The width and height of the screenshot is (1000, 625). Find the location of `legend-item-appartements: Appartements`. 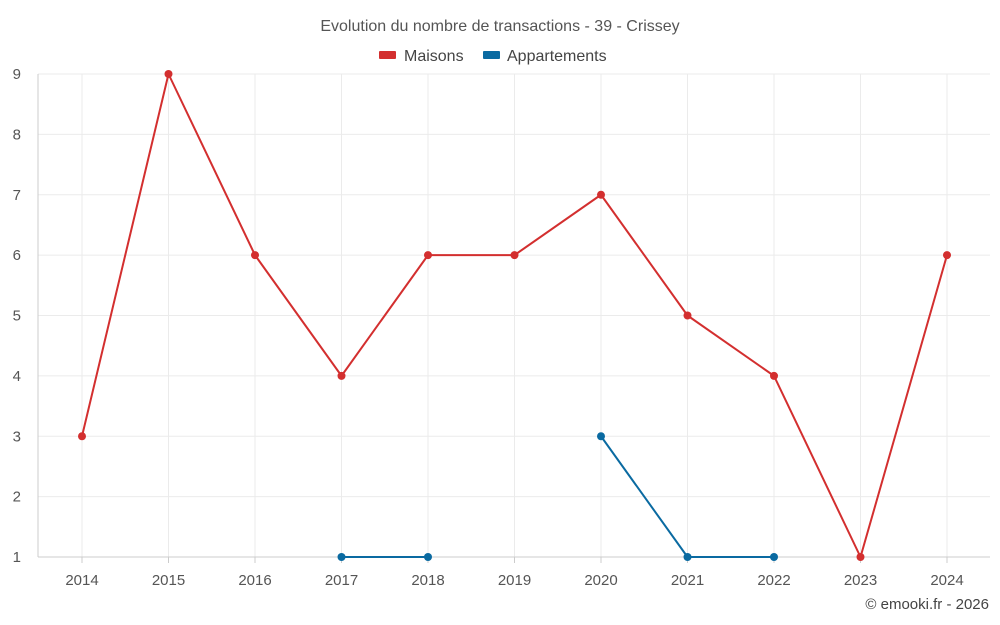

legend-item-appartements: Appartements is located at coordinates (545, 56).